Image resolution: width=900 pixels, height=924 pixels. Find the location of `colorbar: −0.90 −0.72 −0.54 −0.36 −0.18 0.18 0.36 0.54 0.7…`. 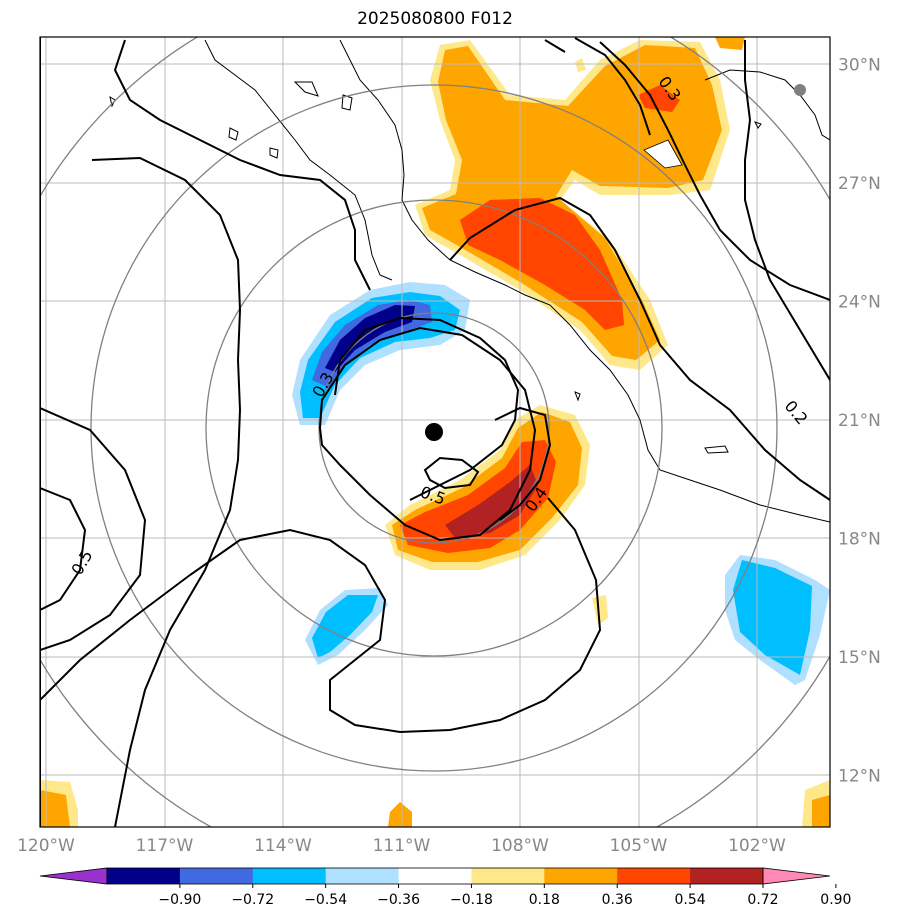

colorbar: −0.90 −0.72 −0.54 −0.36 −0.18 0.18 0.36 0.54 0.7… is located at coordinates (445, 887).